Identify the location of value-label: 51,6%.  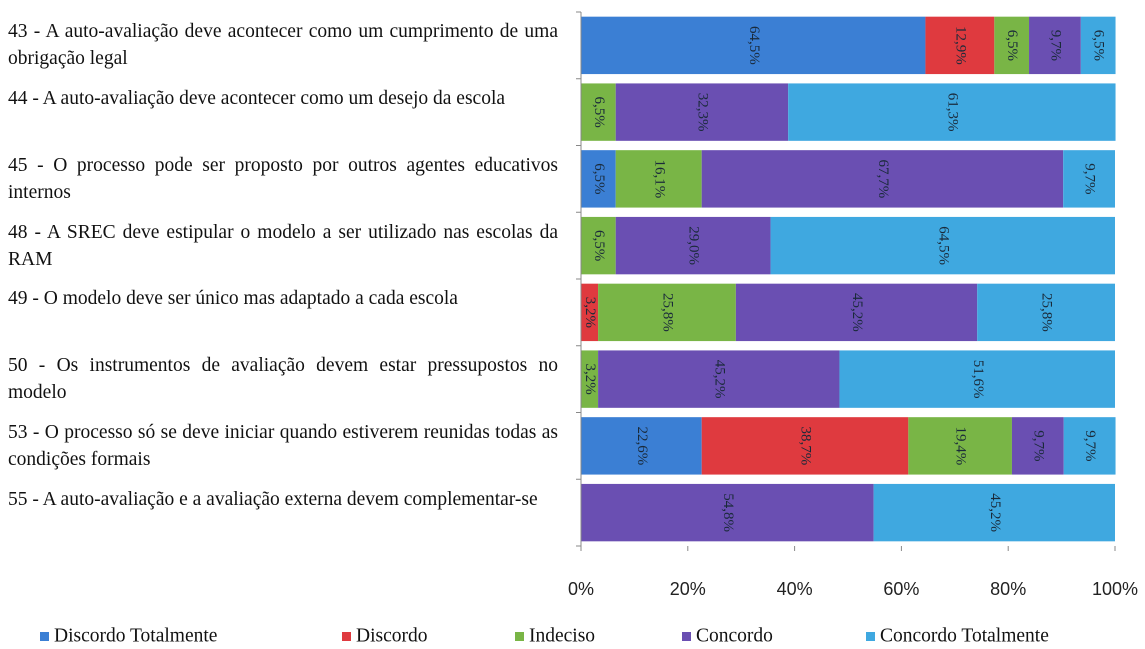
(978, 379).